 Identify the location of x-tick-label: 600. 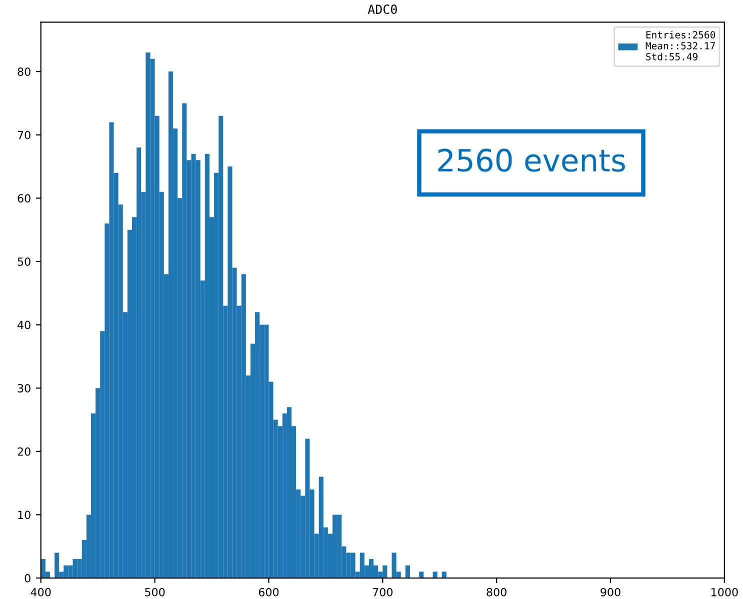
(268, 592).